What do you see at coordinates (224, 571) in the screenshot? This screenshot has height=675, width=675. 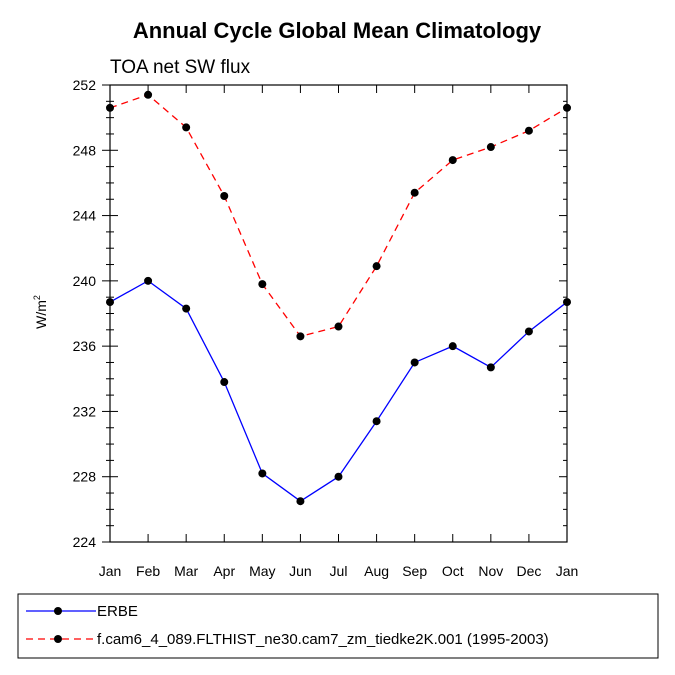 I see `x-tick-label: Apr` at bounding box center [224, 571].